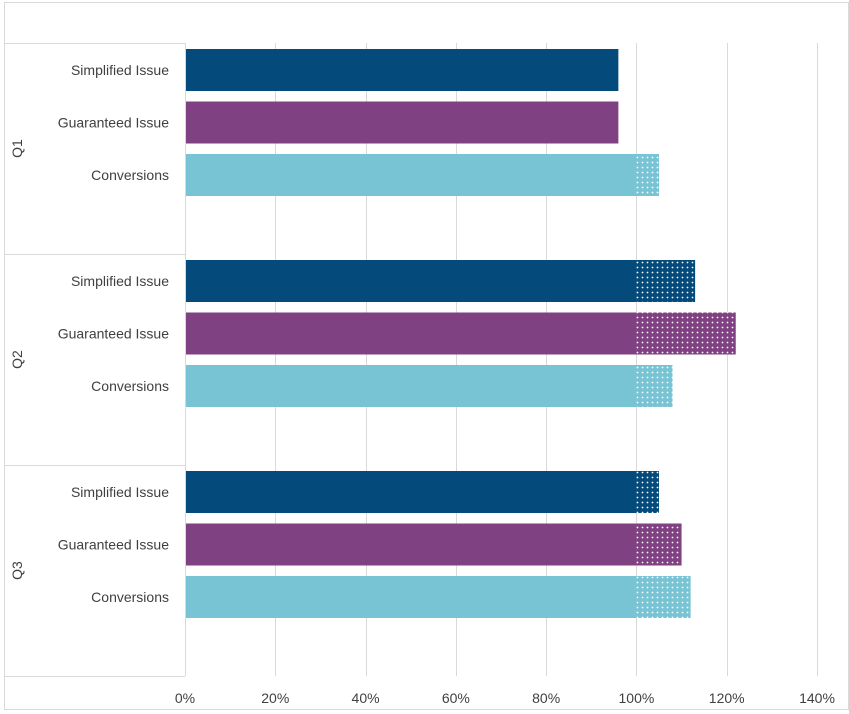  What do you see at coordinates (366, 698) in the screenshot?
I see `x-tick-label: 40%` at bounding box center [366, 698].